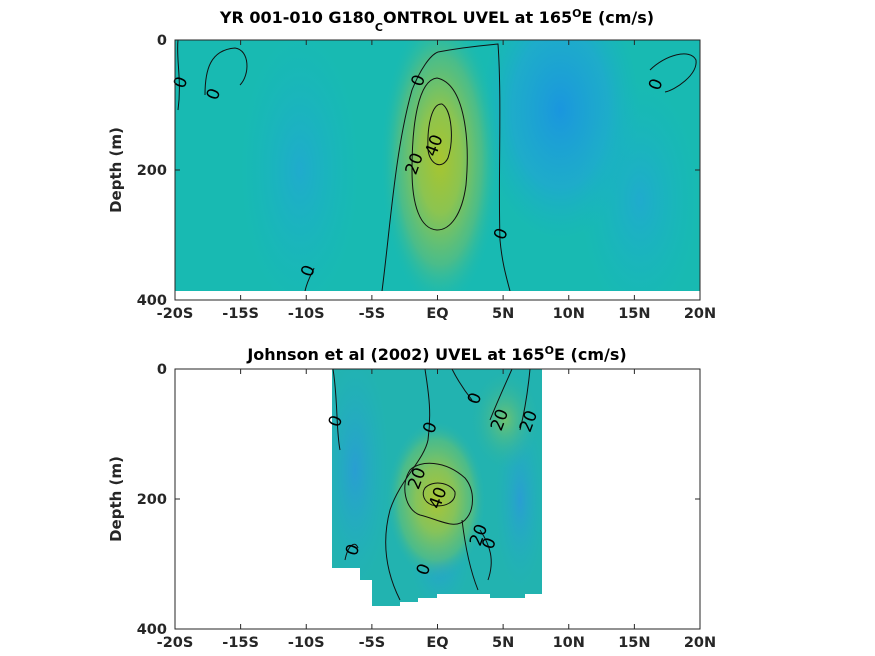 Image resolution: width=875 pixels, height=656 pixels. What do you see at coordinates (309, 279) in the screenshot?
I see `panel-1-contour-zero-bottom` at bounding box center [309, 279].